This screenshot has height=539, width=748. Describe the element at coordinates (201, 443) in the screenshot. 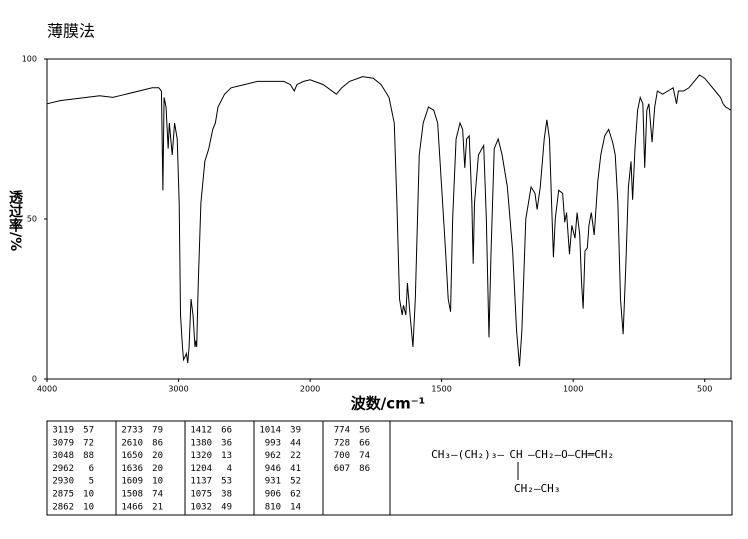

I see `table-wavenumber: 1380` at that location.